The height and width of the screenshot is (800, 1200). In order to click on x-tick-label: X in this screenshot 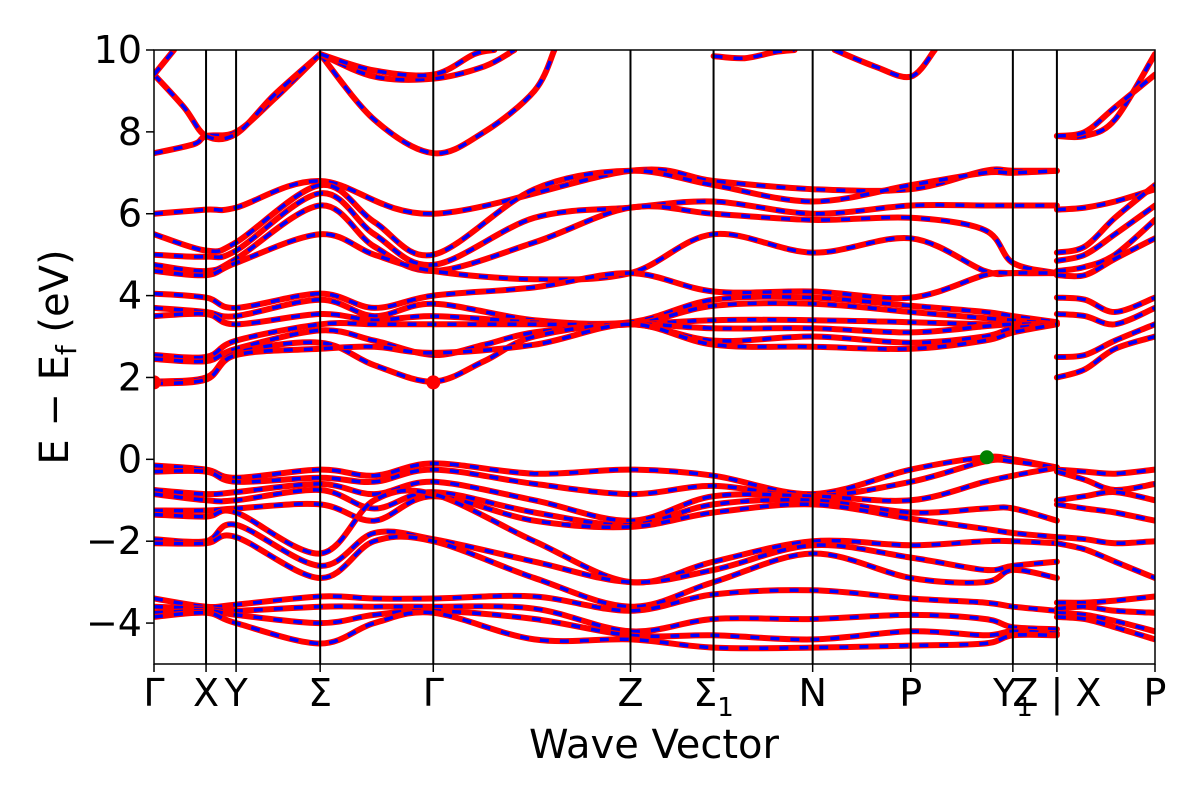, I will do `click(206, 693)`.